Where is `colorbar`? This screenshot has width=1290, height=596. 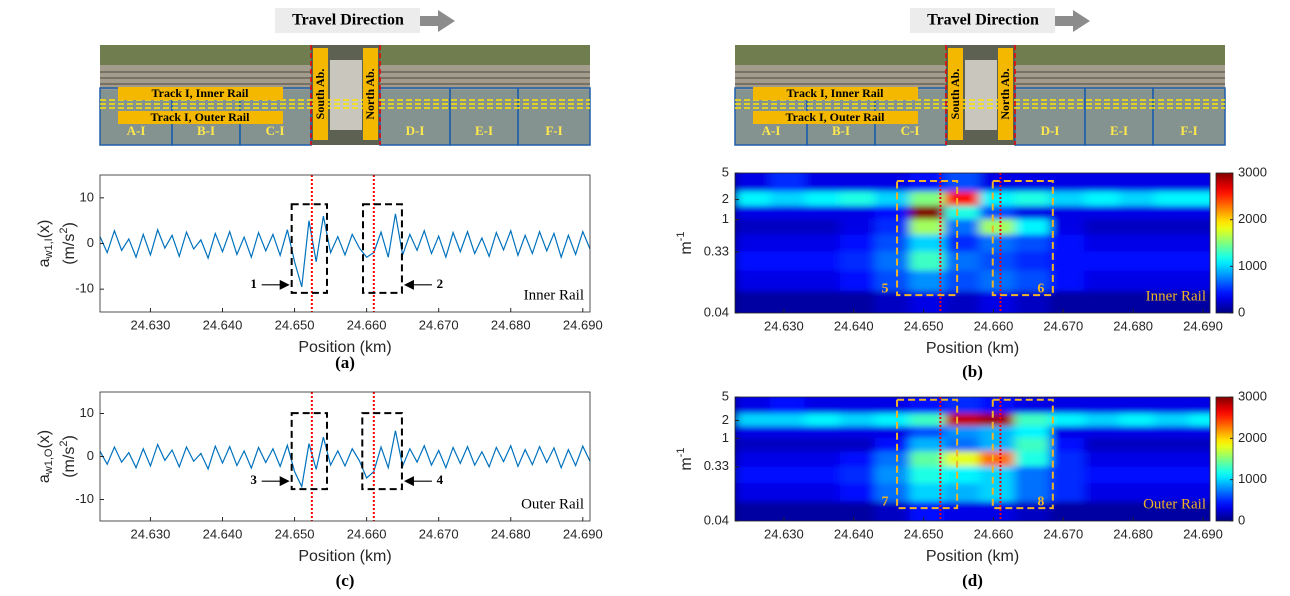
colorbar is located at coordinates (1224, 243).